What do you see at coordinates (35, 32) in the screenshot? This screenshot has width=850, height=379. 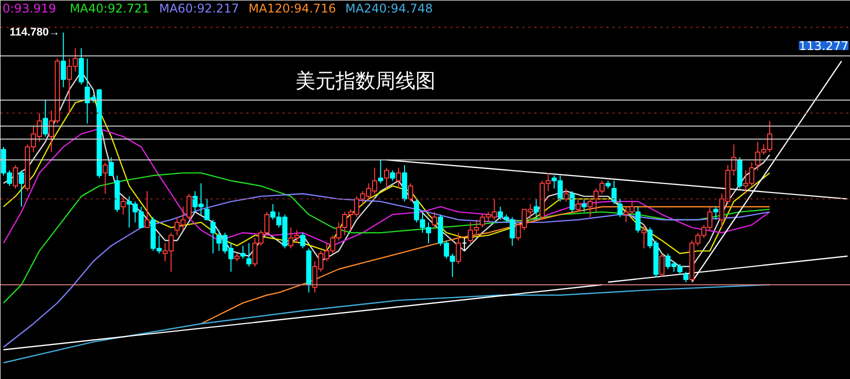 I see `annotation: 114.780→` at bounding box center [35, 32].